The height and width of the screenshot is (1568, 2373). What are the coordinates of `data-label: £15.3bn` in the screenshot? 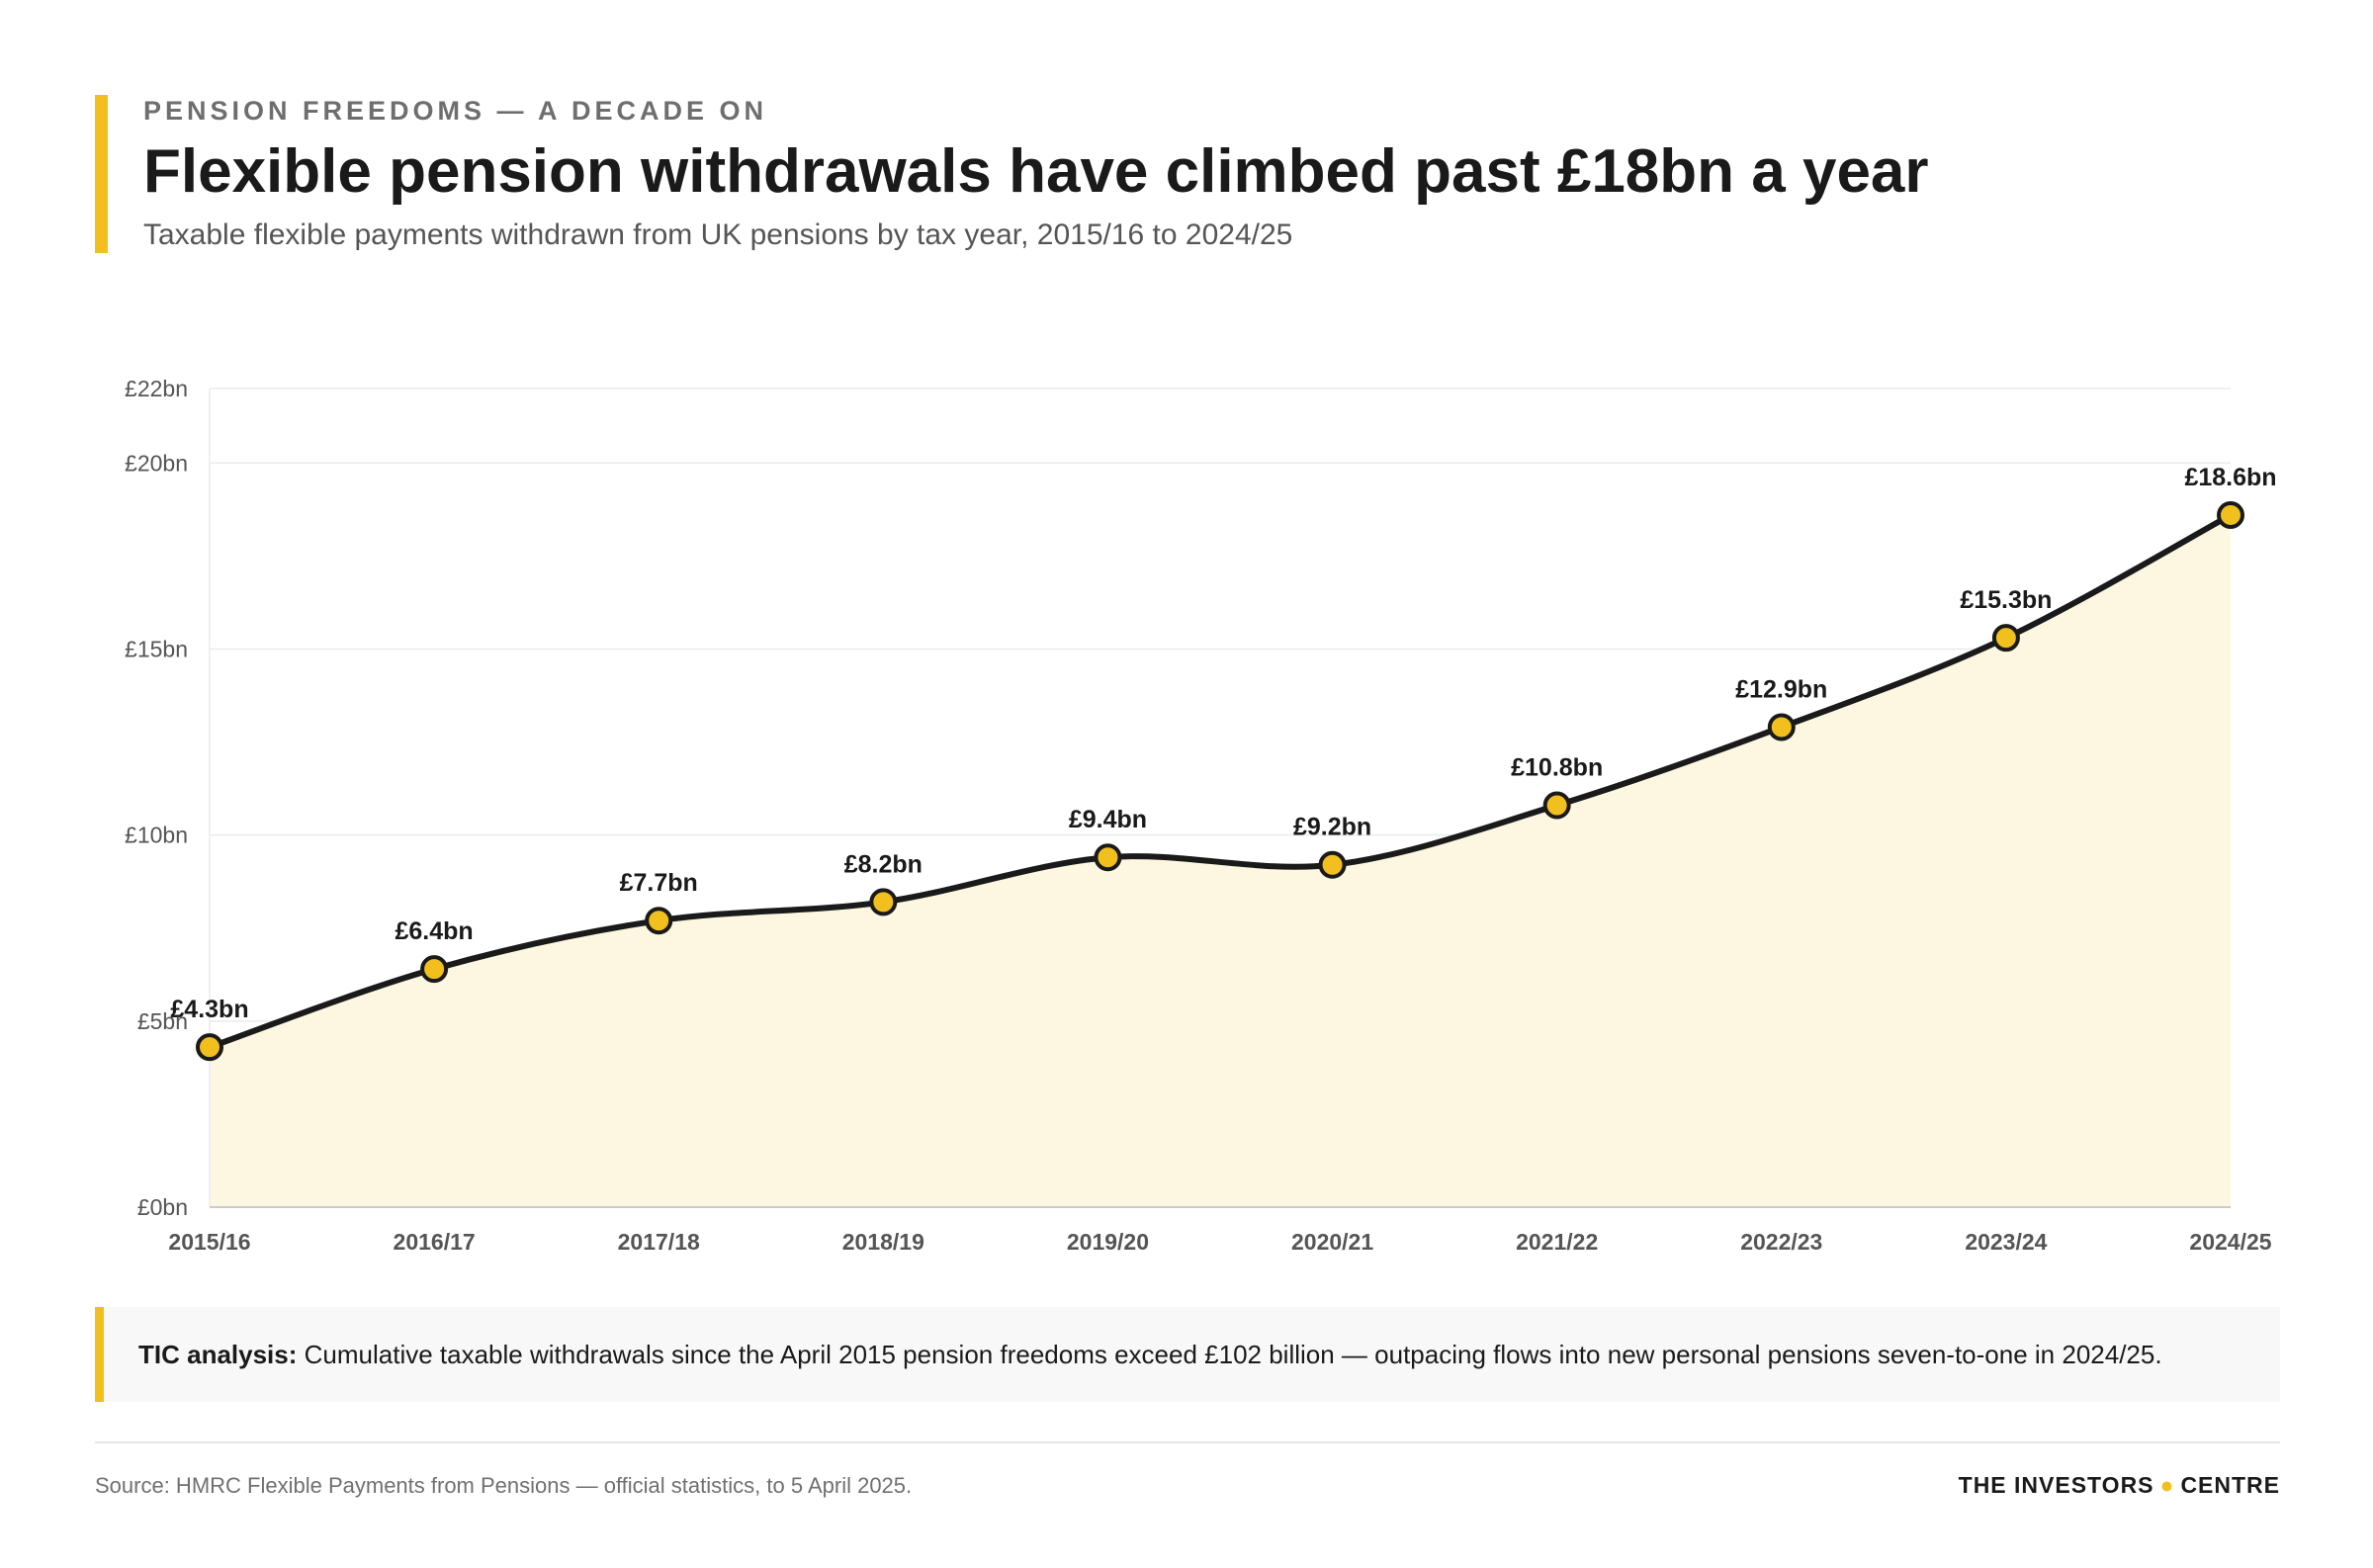 It's located at (2006, 600).